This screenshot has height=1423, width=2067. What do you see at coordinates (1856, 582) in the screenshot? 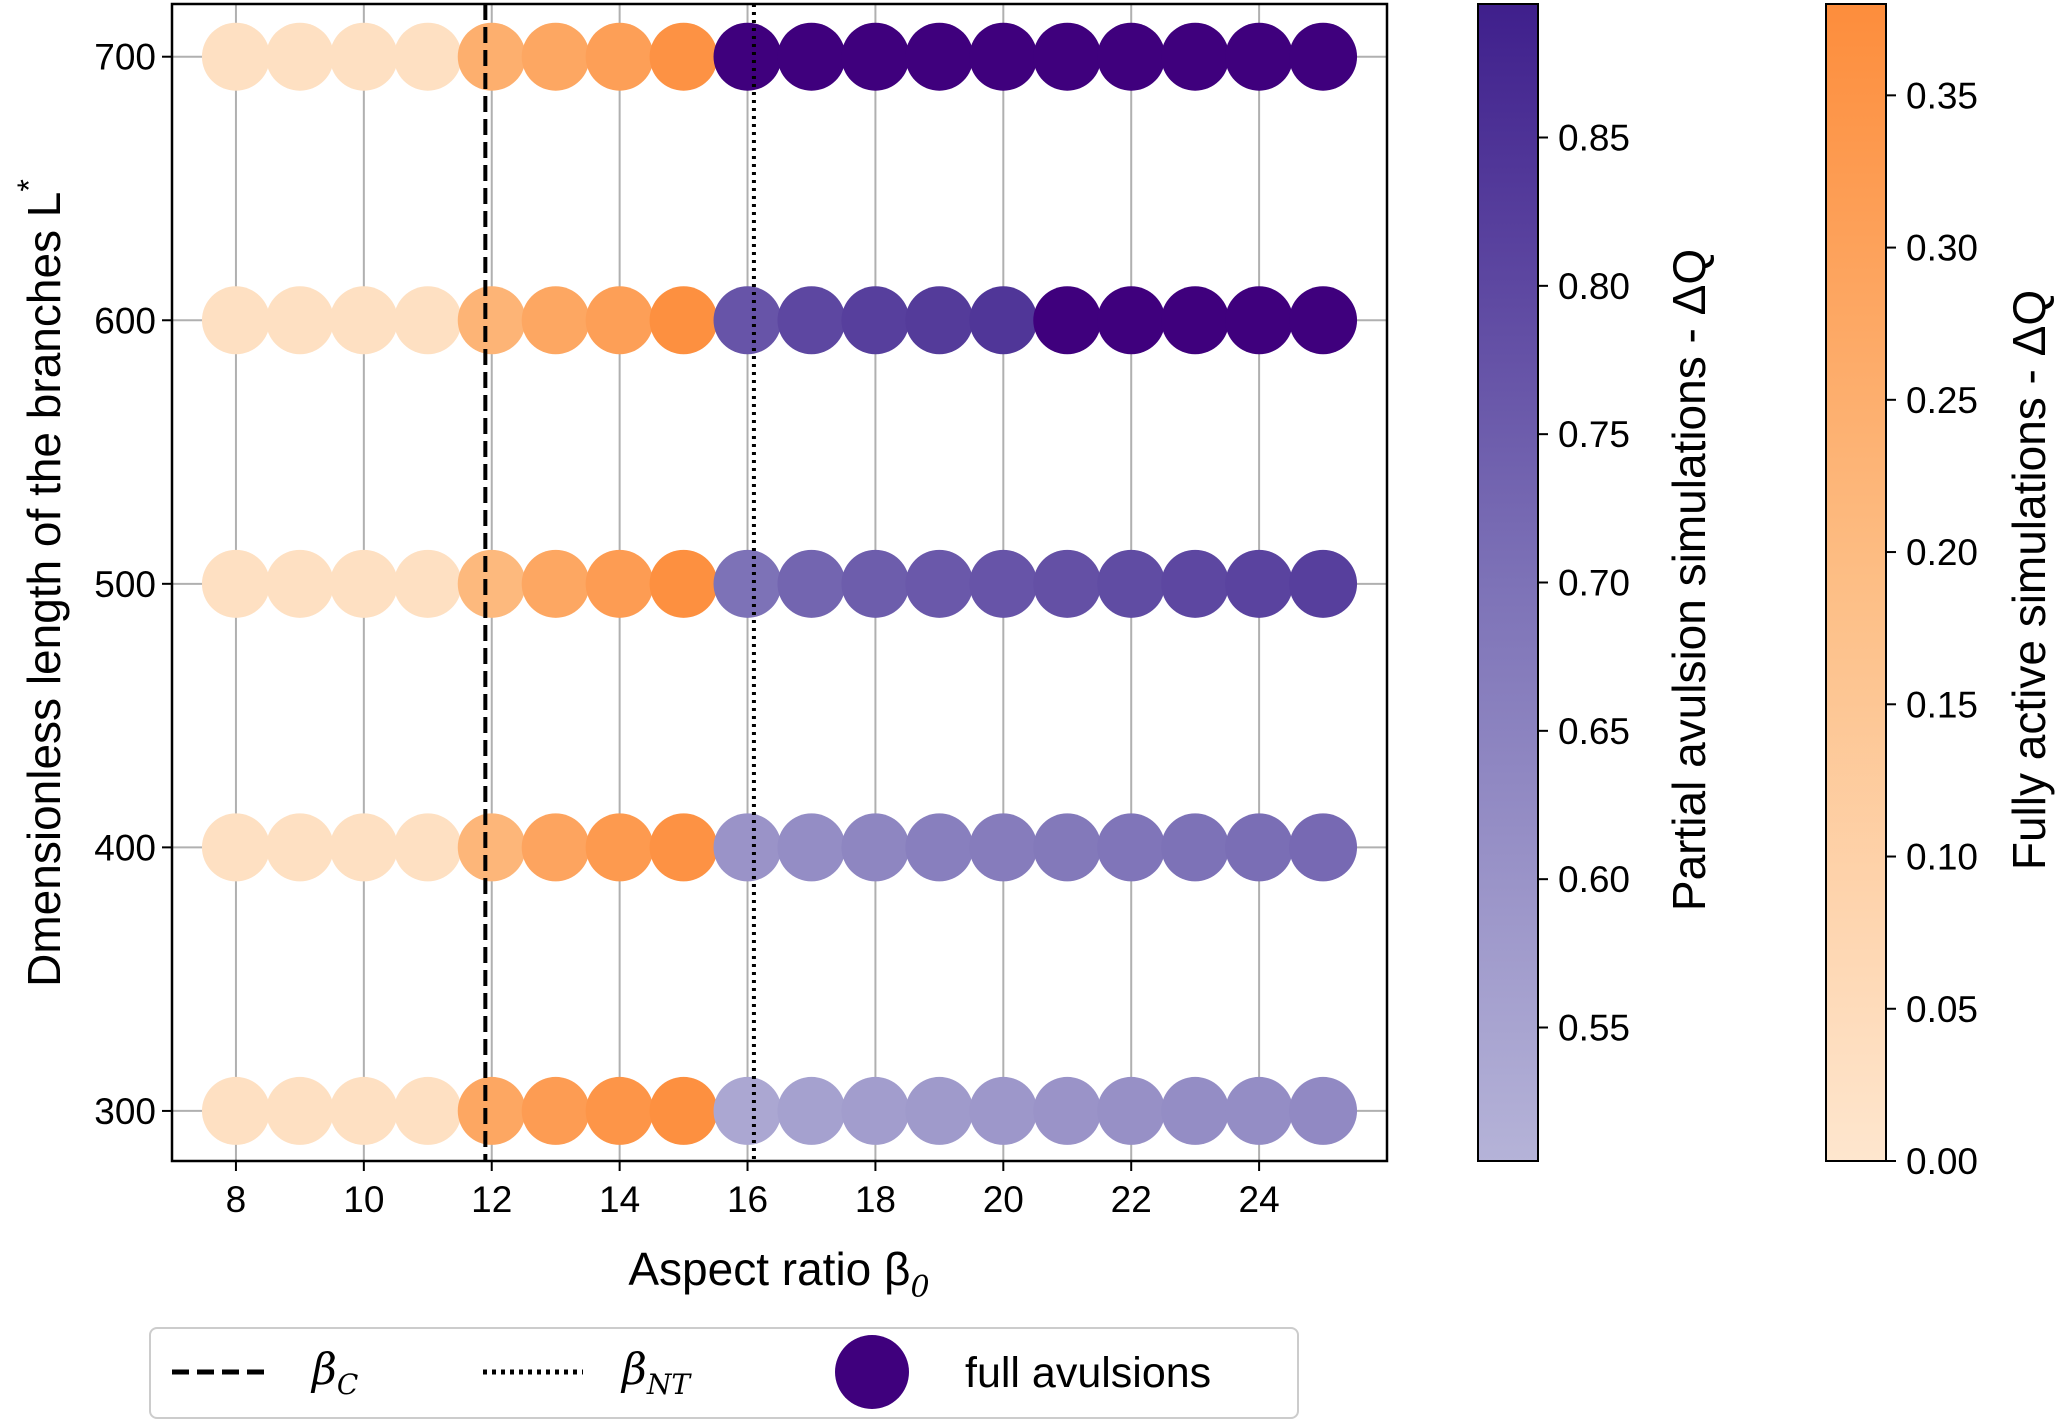
I see `colorbar-active-bar` at bounding box center [1856, 582].